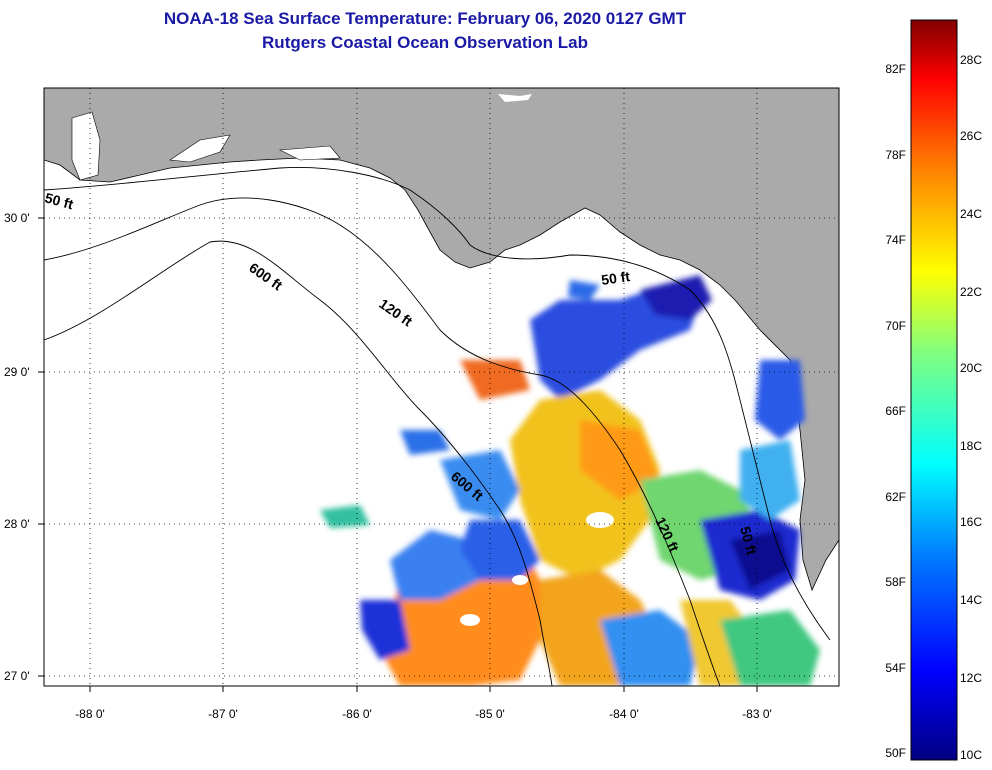  What do you see at coordinates (971, 755) in the screenshot?
I see `cb-c-10: 10C` at bounding box center [971, 755].